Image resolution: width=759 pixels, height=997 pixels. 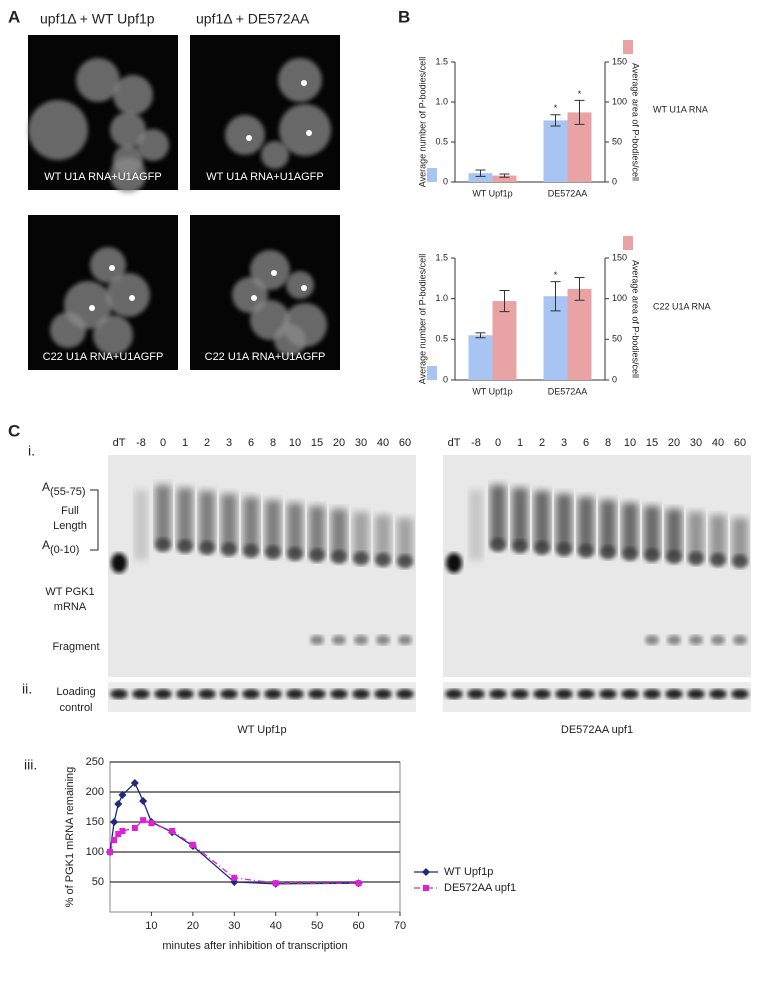 I want to click on plot-area, so click(x=255, y=837).